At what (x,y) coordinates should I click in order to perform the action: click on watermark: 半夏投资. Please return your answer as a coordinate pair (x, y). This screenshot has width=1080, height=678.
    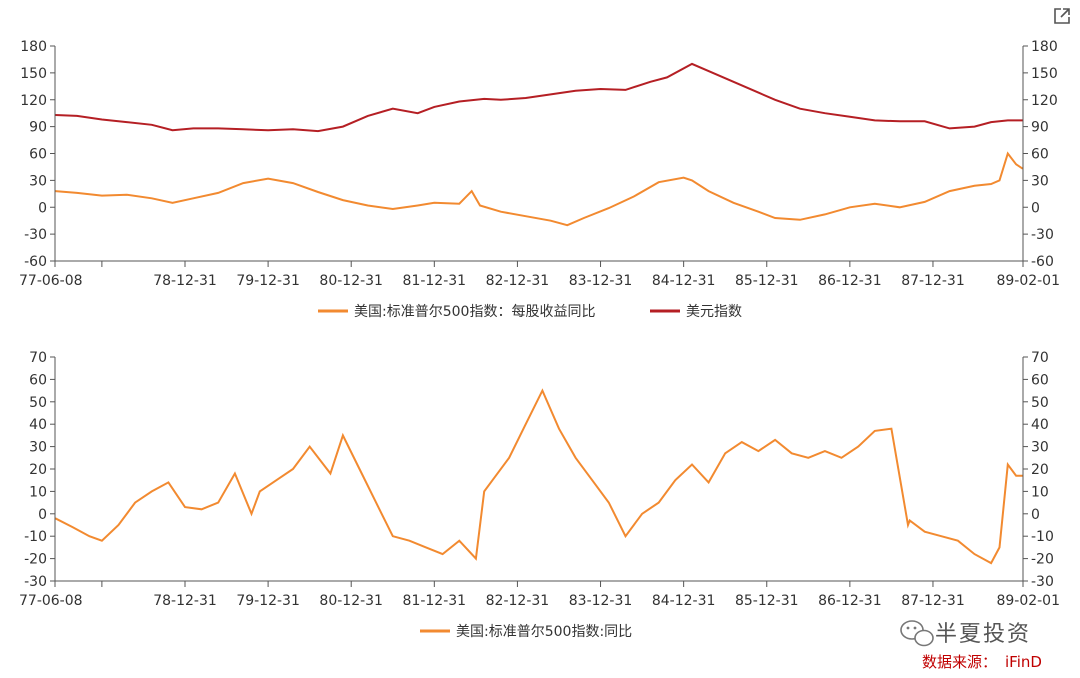
    Looking at the image, I should click on (965, 633).